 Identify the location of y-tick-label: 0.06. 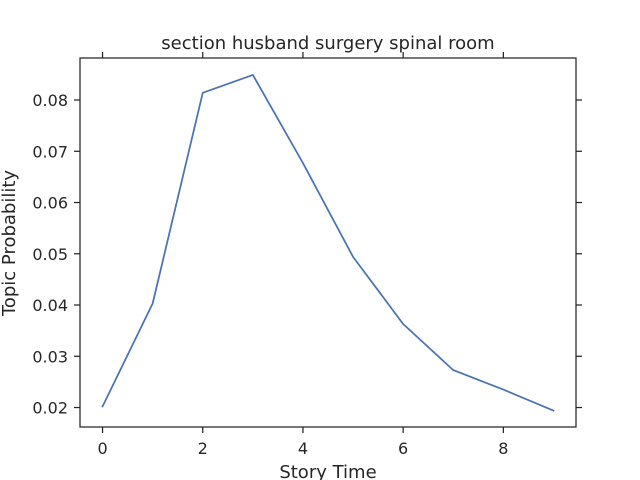
(50, 203).